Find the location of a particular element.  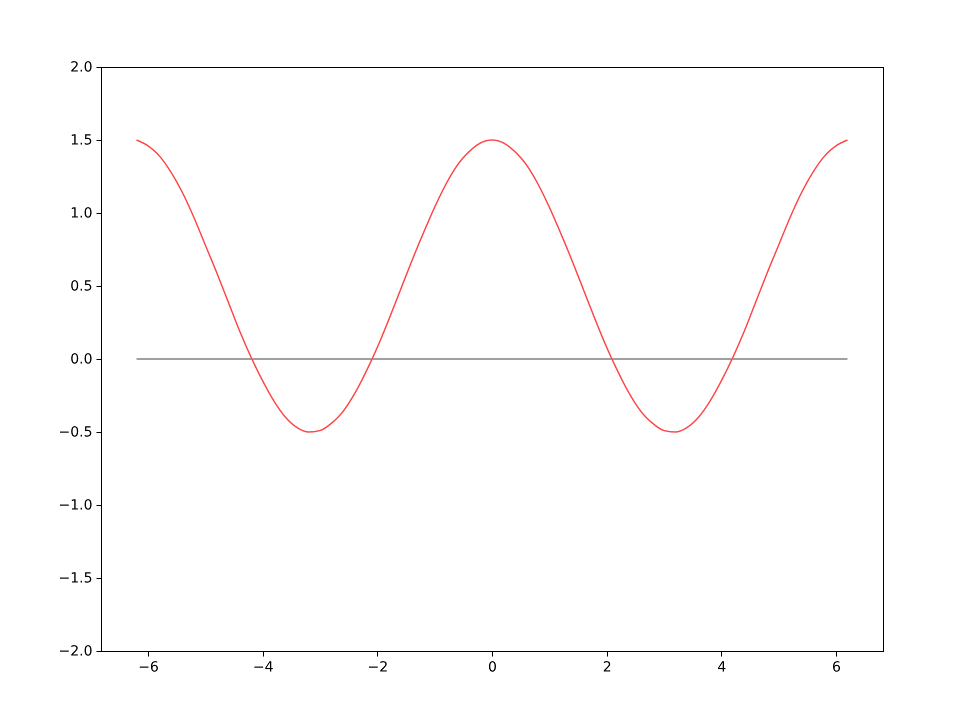

y-tick-label: 1.0 is located at coordinates (81, 214).